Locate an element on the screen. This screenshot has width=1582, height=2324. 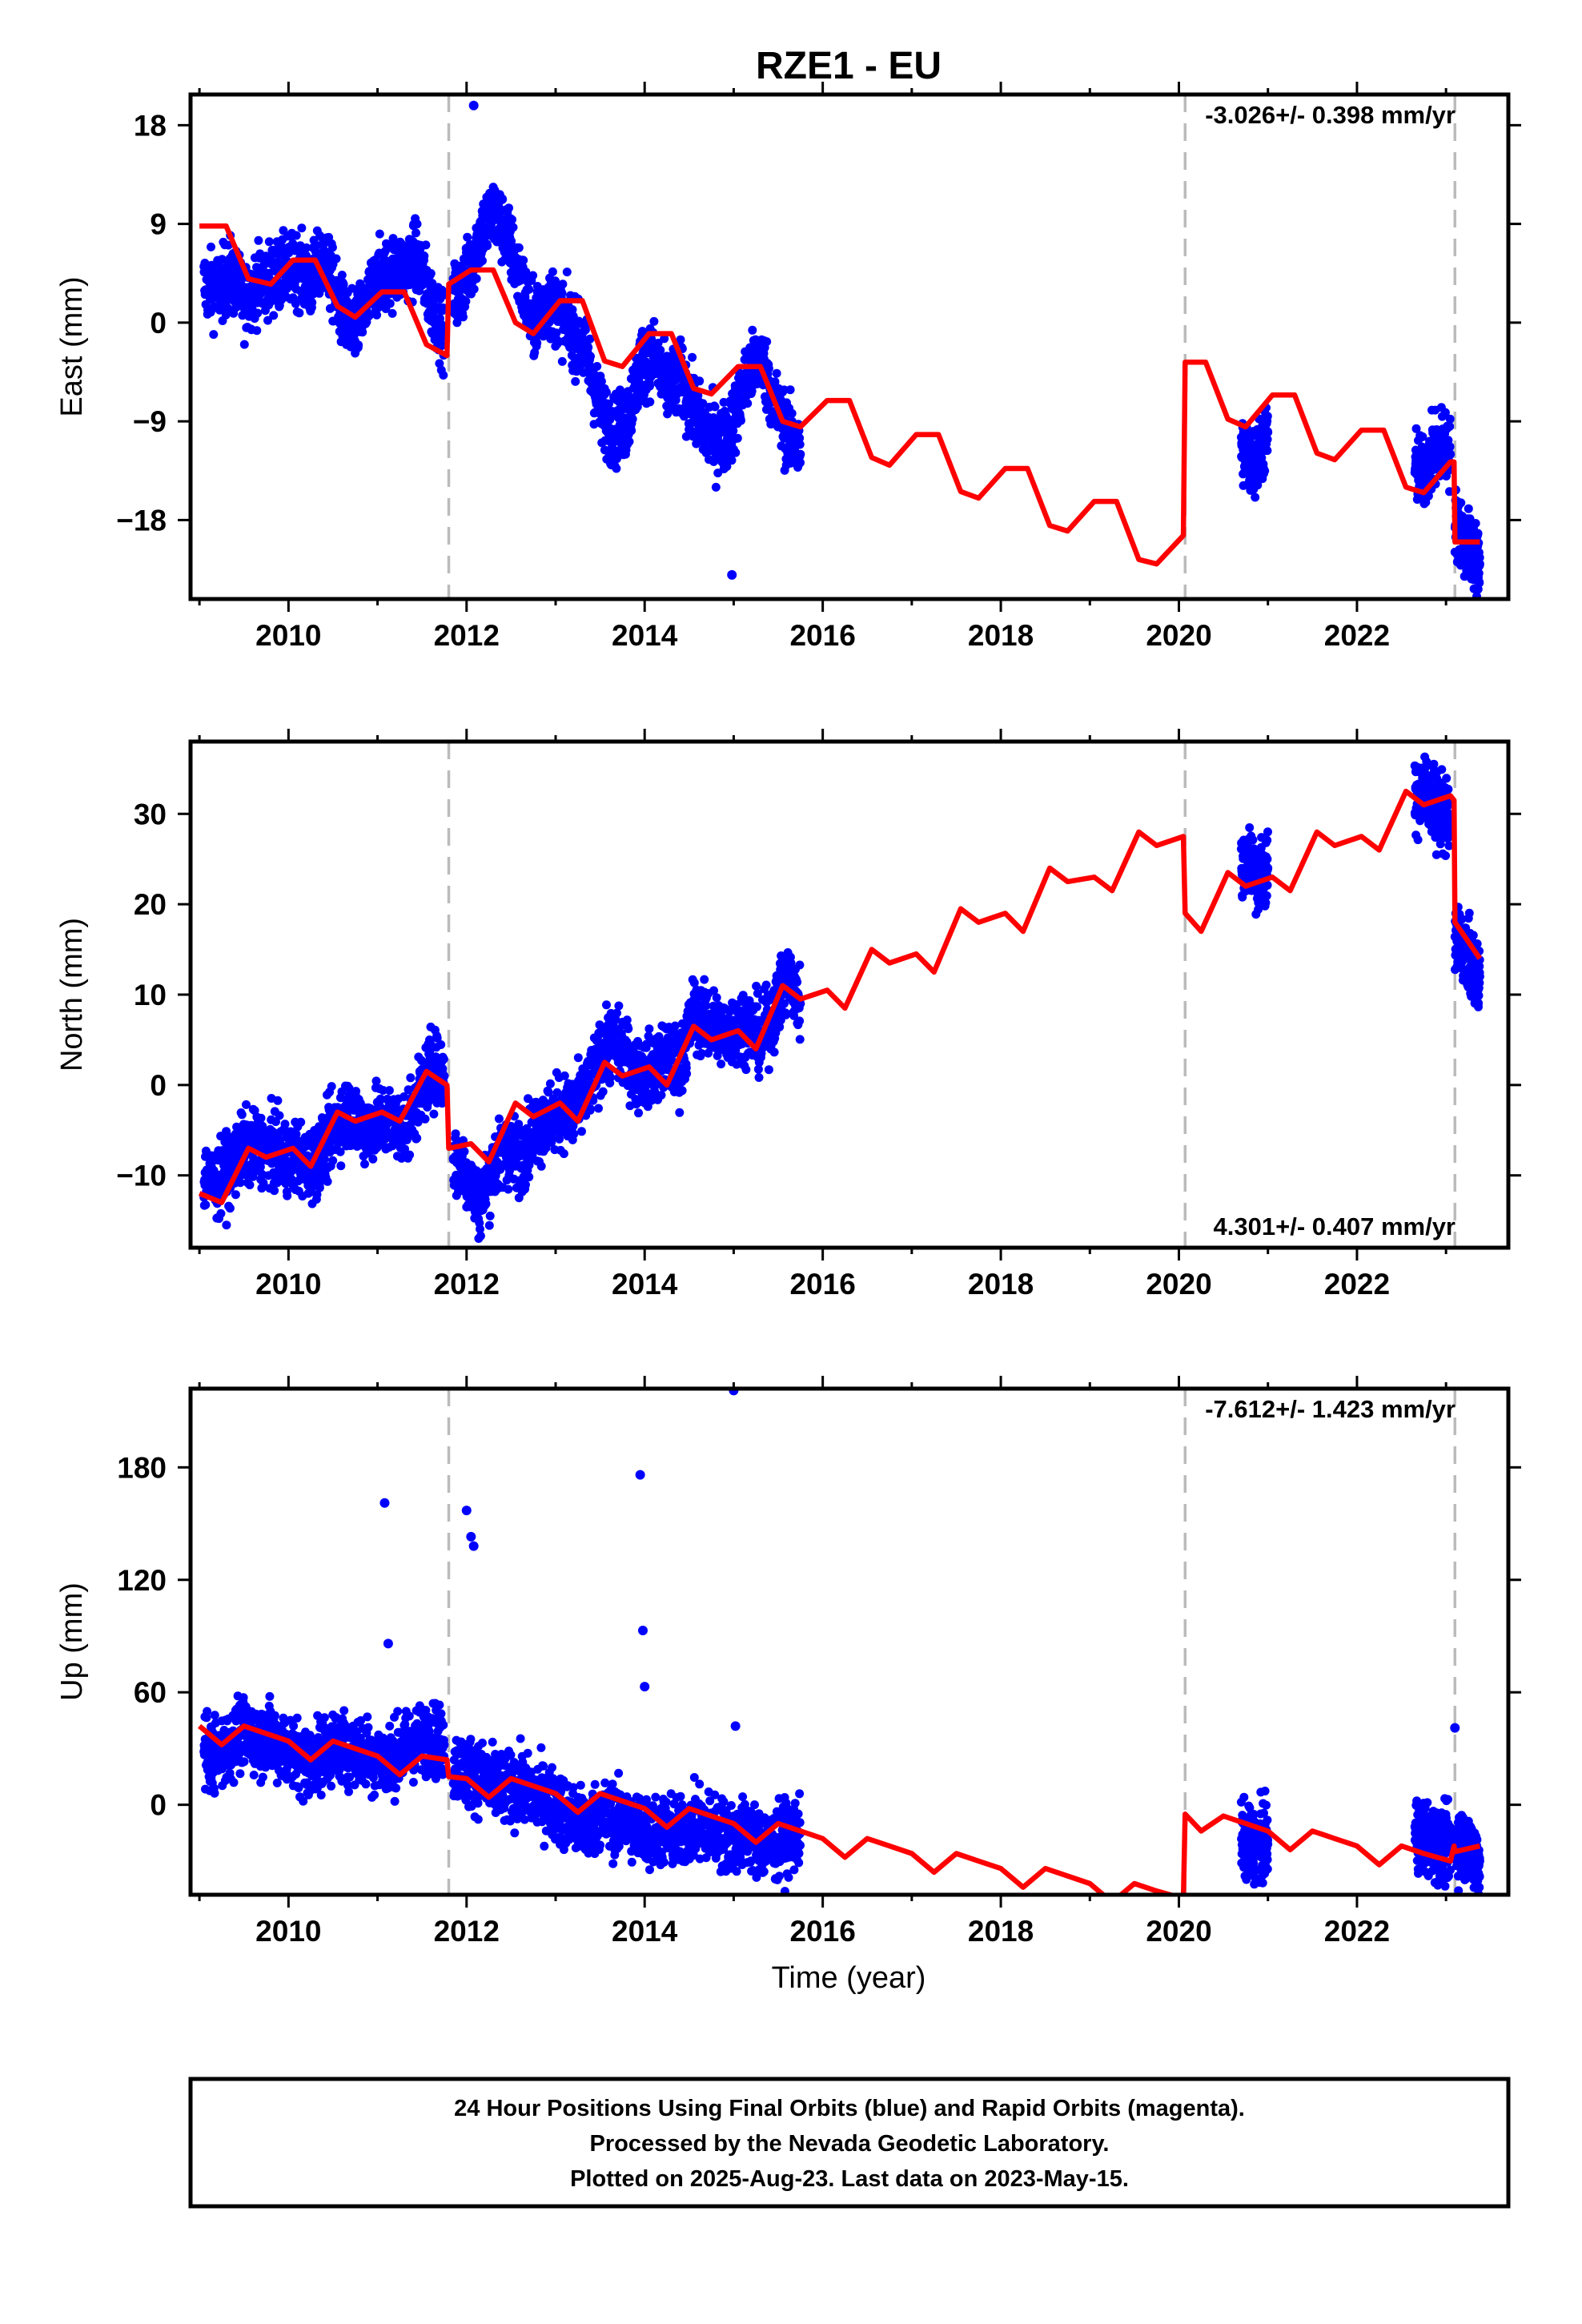
chart-title: RZE1 - EU is located at coordinates (849, 66).